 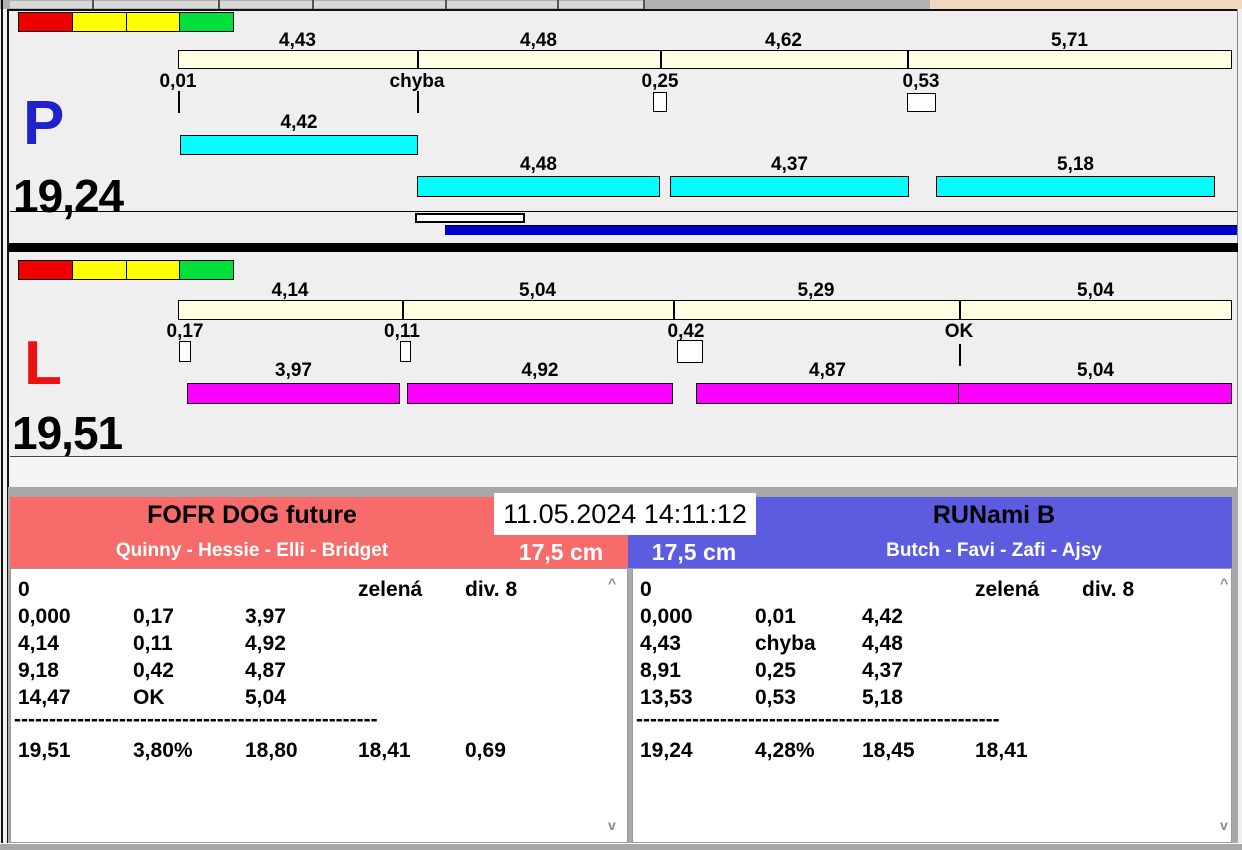 I want to click on lane-l-run-time-1: 3,97, so click(x=293, y=370).